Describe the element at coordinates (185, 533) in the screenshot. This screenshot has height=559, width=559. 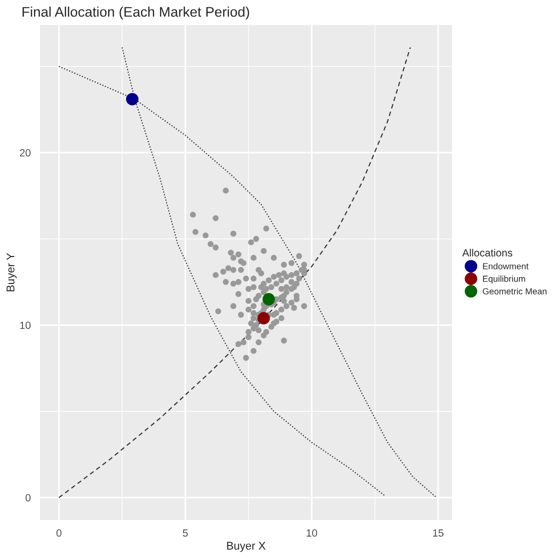
I see `x-tick-label: 5` at that location.